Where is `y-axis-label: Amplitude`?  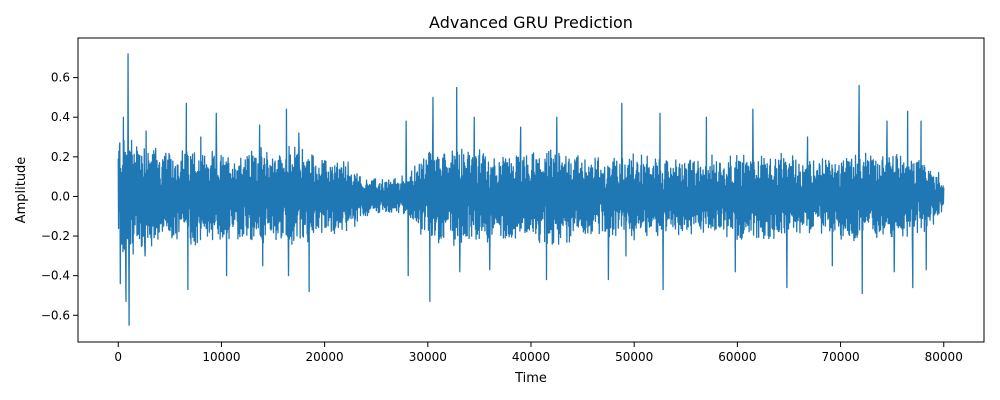
y-axis-label: Amplitude is located at coordinates (21, 190).